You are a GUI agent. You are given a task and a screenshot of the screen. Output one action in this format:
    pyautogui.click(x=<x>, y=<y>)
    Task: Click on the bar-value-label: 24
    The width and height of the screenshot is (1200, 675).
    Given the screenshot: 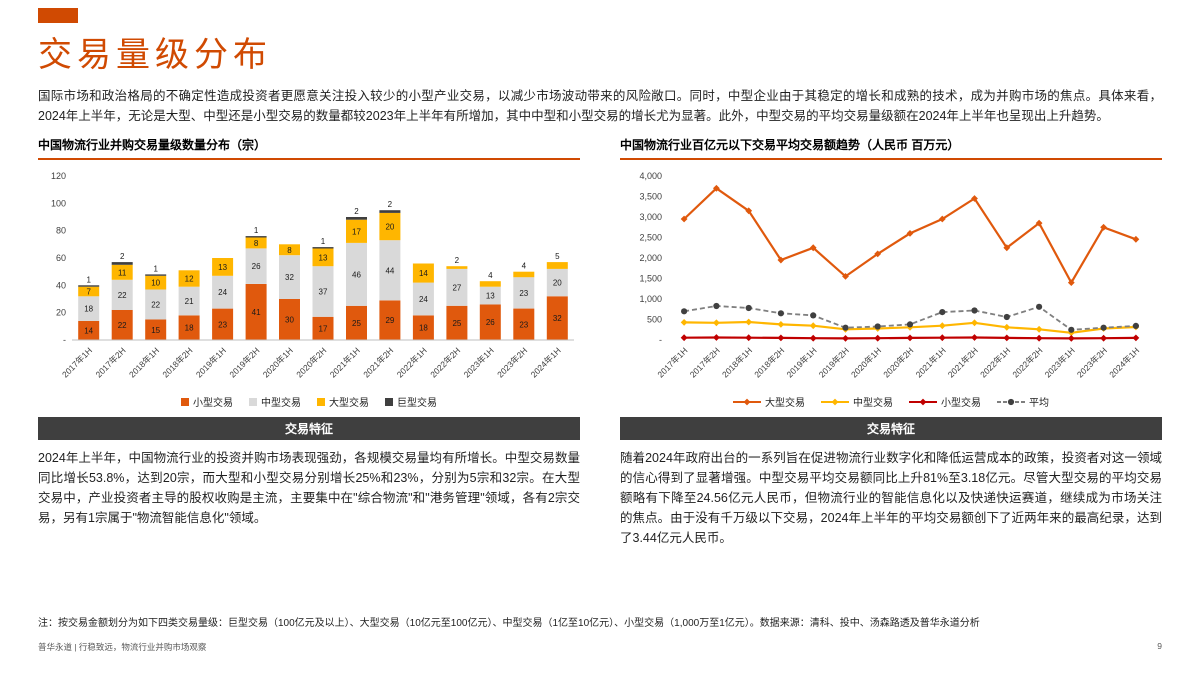 What is the action you would take?
    pyautogui.click(x=423, y=299)
    